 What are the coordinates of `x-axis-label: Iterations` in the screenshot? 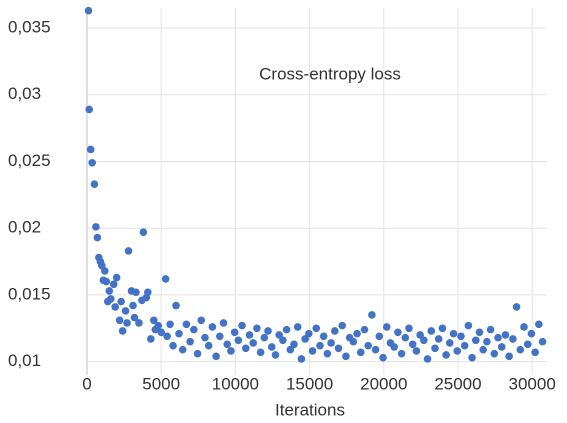 It's located at (310, 409).